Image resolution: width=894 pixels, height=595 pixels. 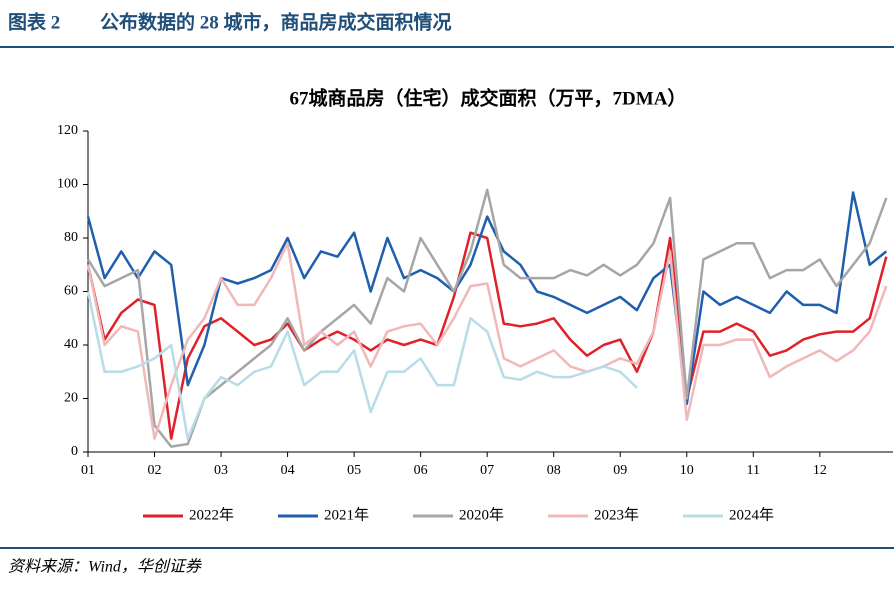 What do you see at coordinates (421, 470) in the screenshot?
I see `x-tick-label: 06` at bounding box center [421, 470].